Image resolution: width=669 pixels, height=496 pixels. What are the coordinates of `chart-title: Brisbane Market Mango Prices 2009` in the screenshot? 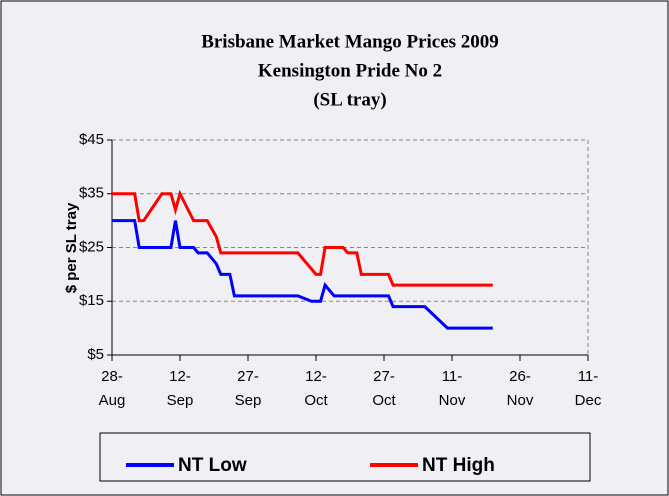 It's located at (350, 41).